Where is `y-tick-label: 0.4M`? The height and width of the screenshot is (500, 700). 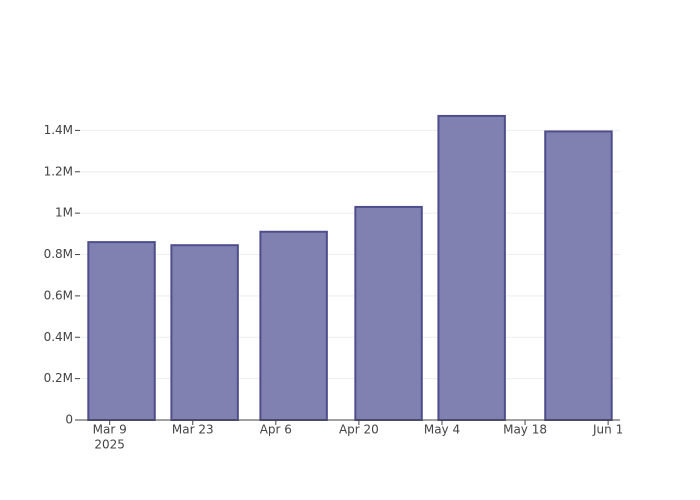
y-tick-label: 0.4M is located at coordinates (58, 337).